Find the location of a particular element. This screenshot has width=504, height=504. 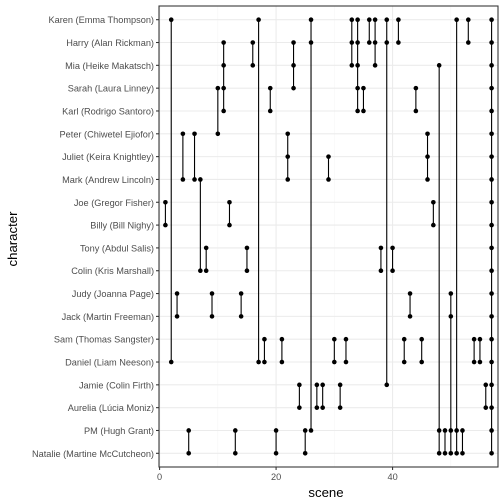

y-tick-label: Sam (Thomas Sangster) is located at coordinates (104, 340).